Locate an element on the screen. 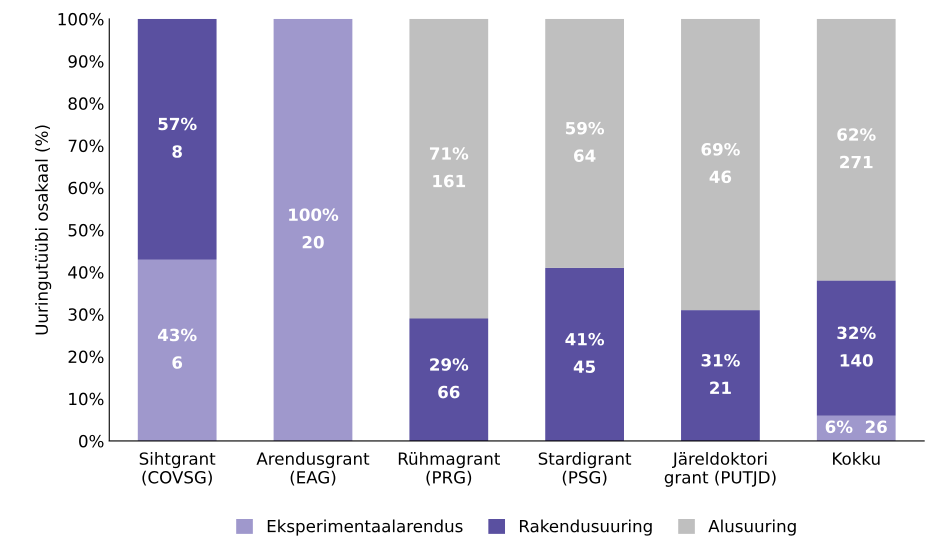 The height and width of the screenshot is (541, 926). y-tick-label: 70% is located at coordinates (86, 145).